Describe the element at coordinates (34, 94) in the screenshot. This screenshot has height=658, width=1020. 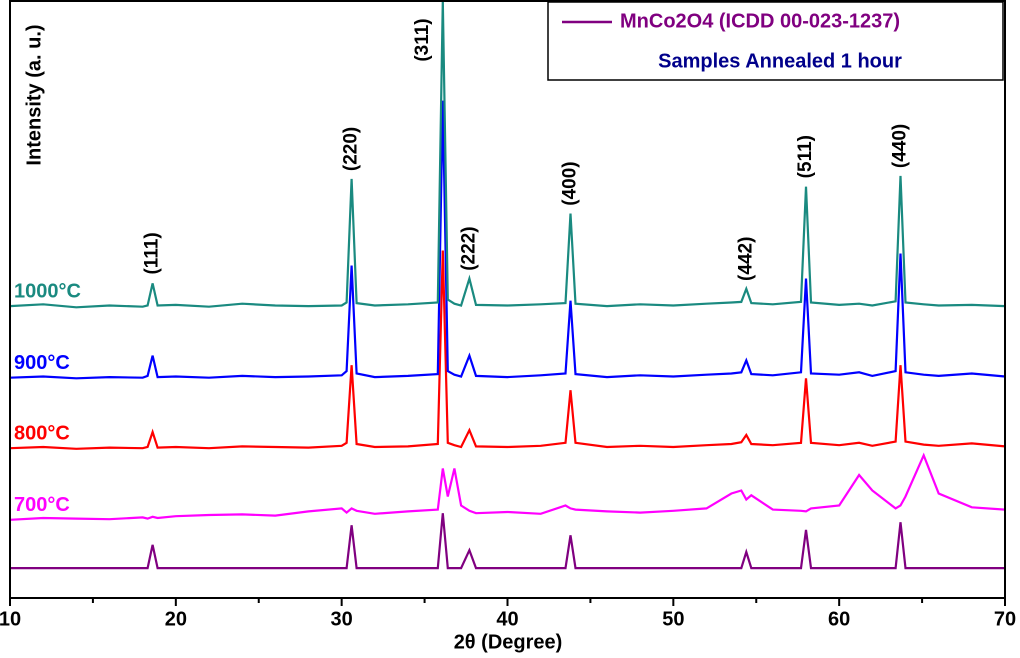
I see `y-axis-label: Intensity (a. u.)` at that location.